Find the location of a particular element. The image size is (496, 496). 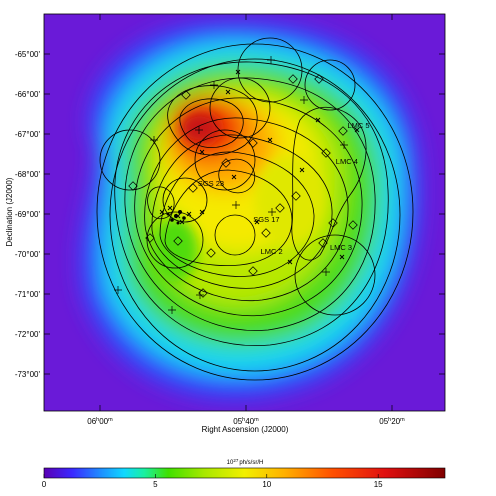

colorbar-tick-label: 15 is located at coordinates (378, 484).